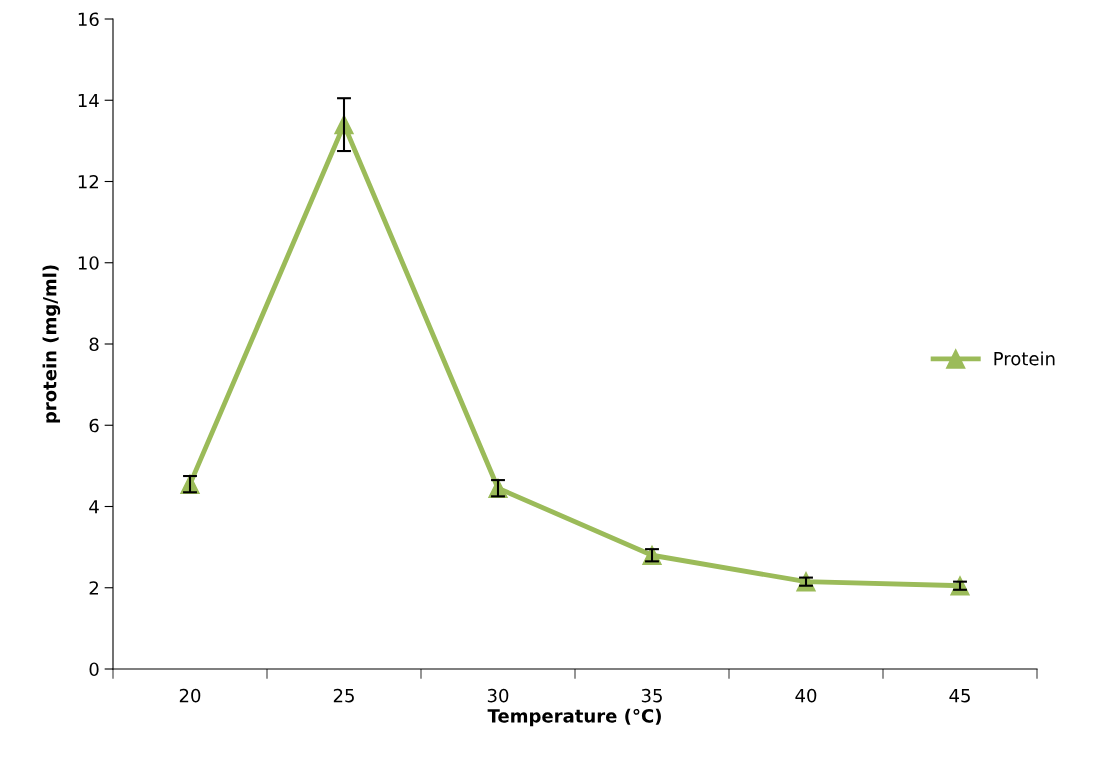 The image size is (1094, 757). Describe the element at coordinates (93, 588) in the screenshot. I see `y-tick-label: 2` at that location.